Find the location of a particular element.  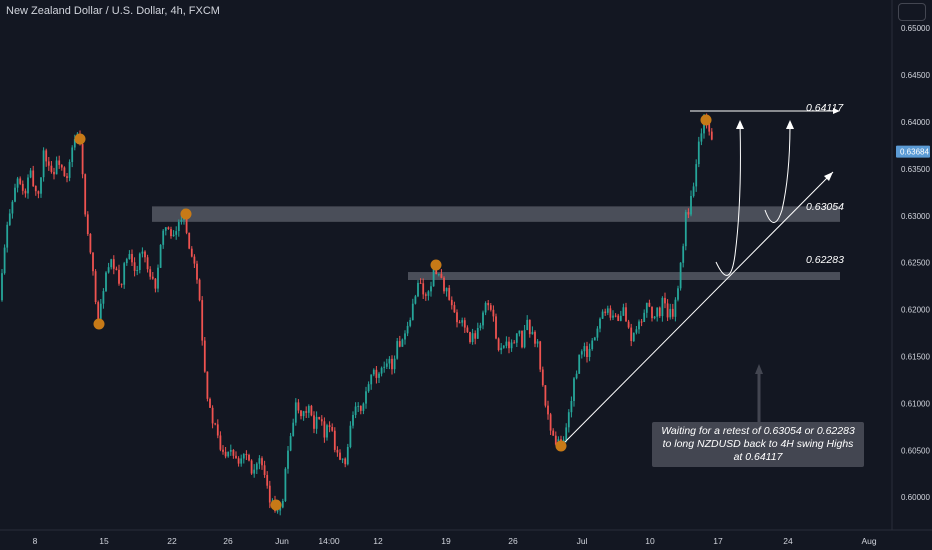

price-tick-label: 0.60500 is located at coordinates (915, 450).